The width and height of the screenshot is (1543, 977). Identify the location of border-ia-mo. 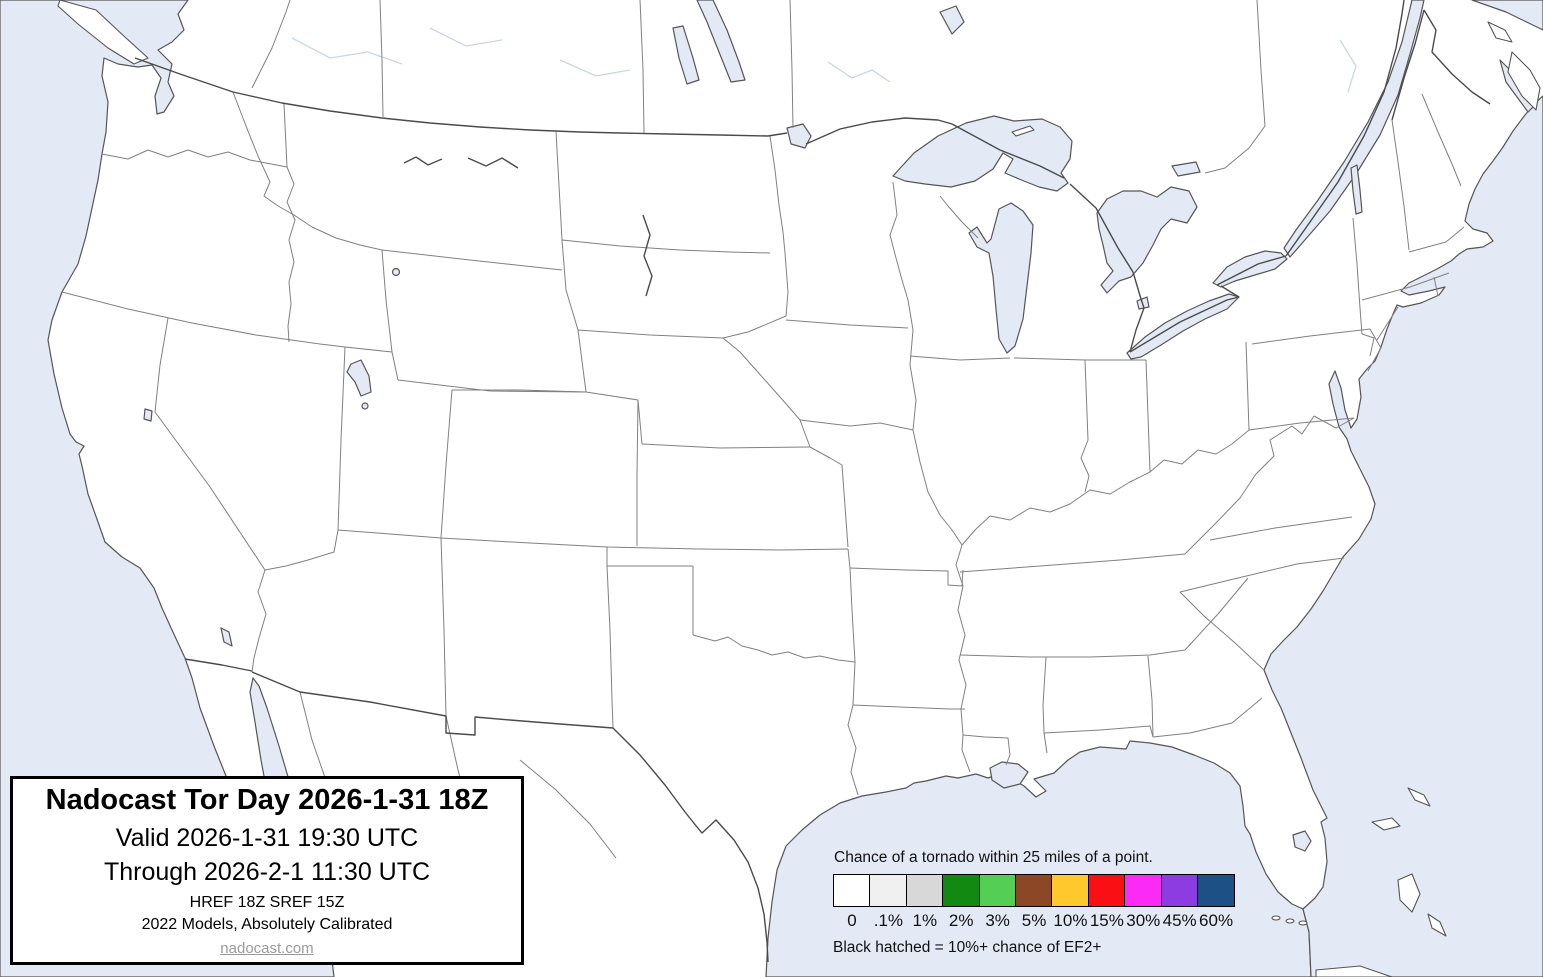
(856, 425).